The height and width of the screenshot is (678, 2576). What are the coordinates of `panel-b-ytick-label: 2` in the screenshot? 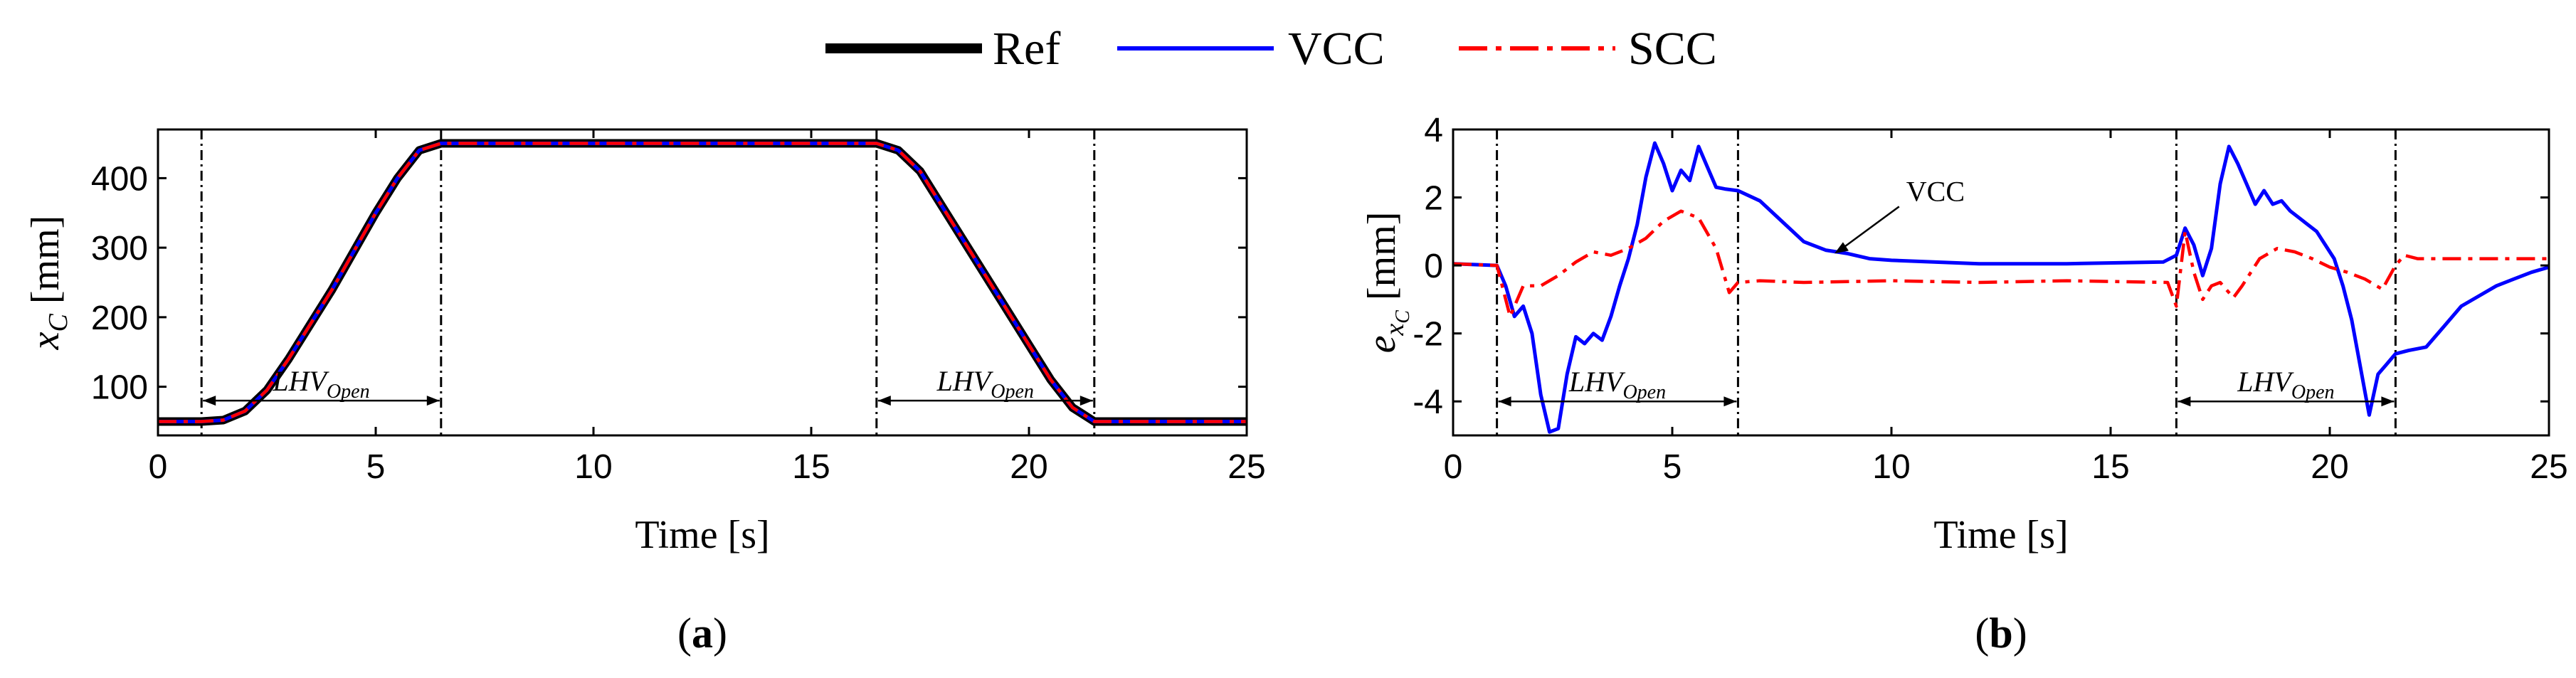 It's located at (1433, 199).